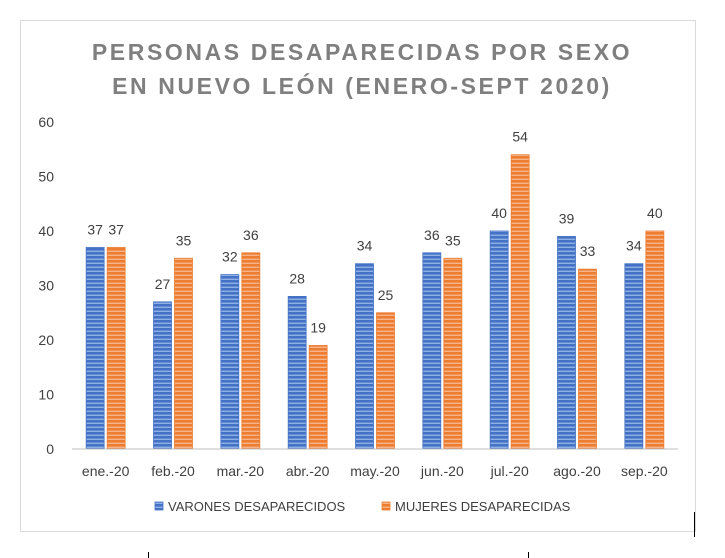  I want to click on y-axis: 0 10 20 30 40 50 60, so click(46, 285).